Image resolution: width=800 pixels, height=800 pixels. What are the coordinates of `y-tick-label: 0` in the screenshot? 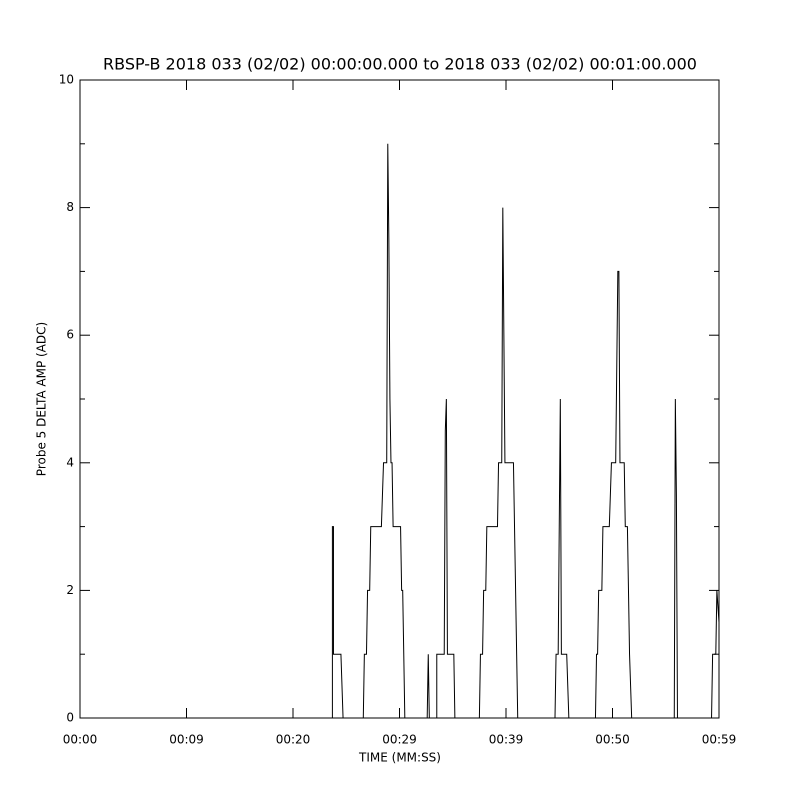 It's located at (70, 718).